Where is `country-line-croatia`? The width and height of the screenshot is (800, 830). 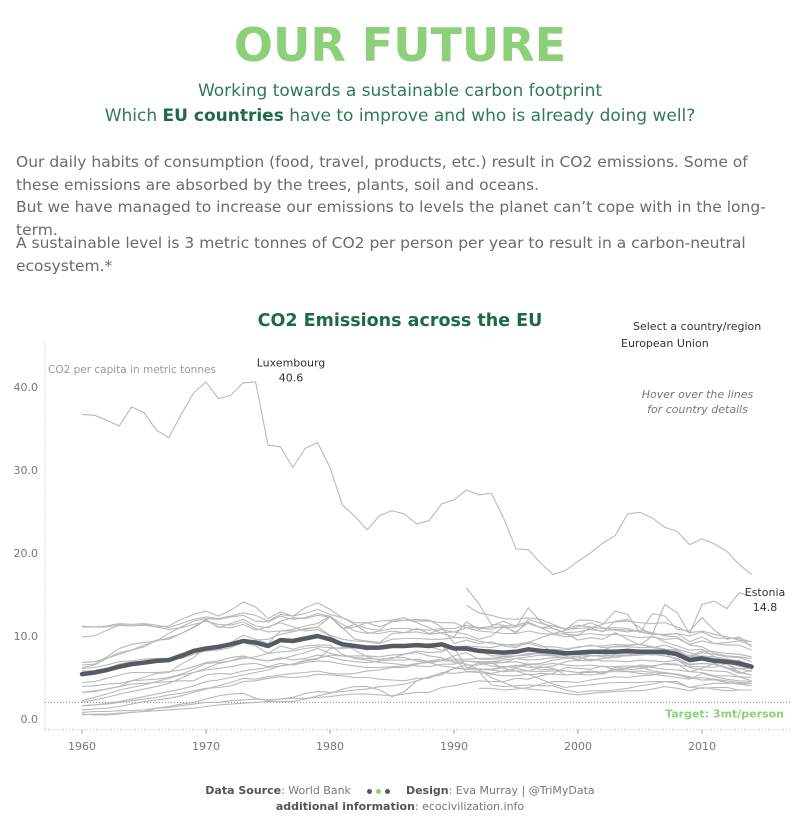 country-line-croatia is located at coordinates (615, 681).